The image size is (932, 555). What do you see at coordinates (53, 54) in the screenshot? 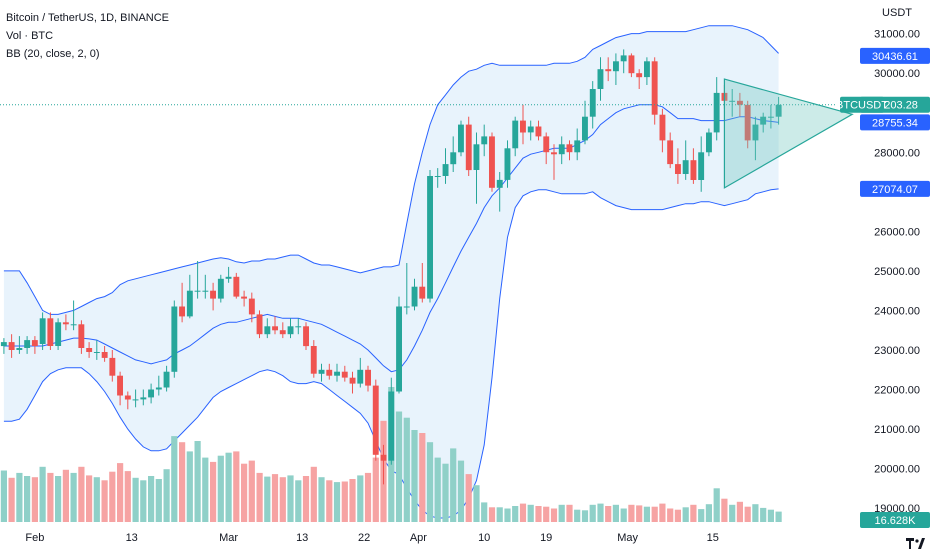
I see `bb-indicator-label: BB (20, close, 2, 0)` at bounding box center [53, 54].